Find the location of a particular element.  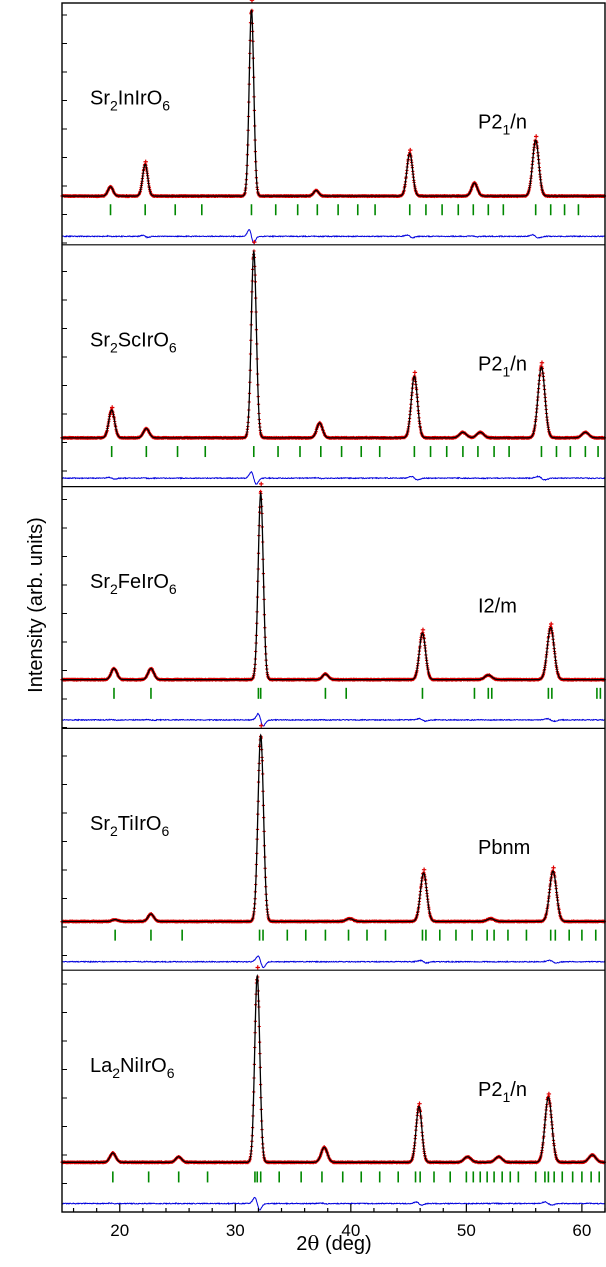

x-tick-label: 20 is located at coordinates (119, 1230).